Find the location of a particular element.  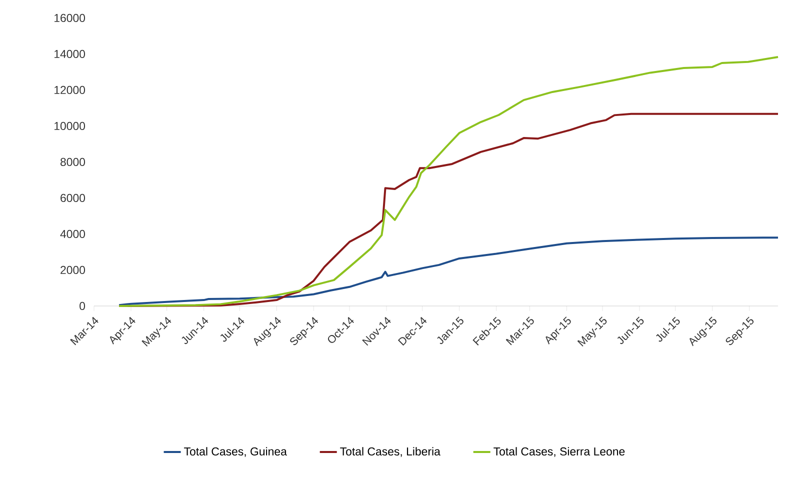

y-tick-label: 8000 is located at coordinates (73, 162).